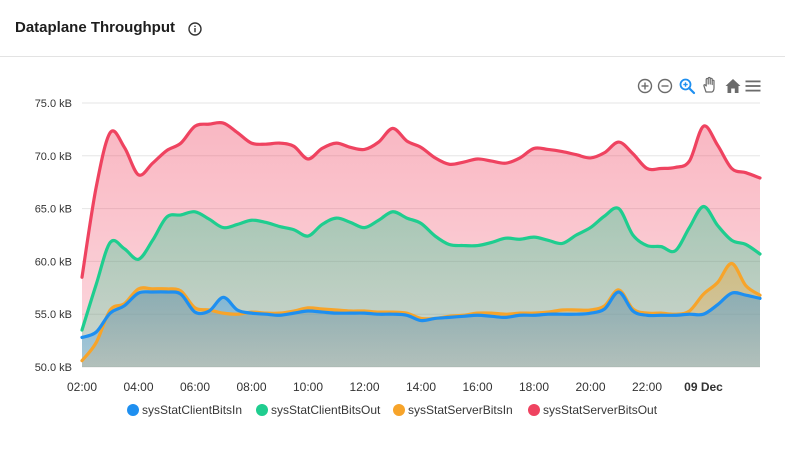 The image size is (785, 463). What do you see at coordinates (709, 85) in the screenshot?
I see `pan-icon` at bounding box center [709, 85].